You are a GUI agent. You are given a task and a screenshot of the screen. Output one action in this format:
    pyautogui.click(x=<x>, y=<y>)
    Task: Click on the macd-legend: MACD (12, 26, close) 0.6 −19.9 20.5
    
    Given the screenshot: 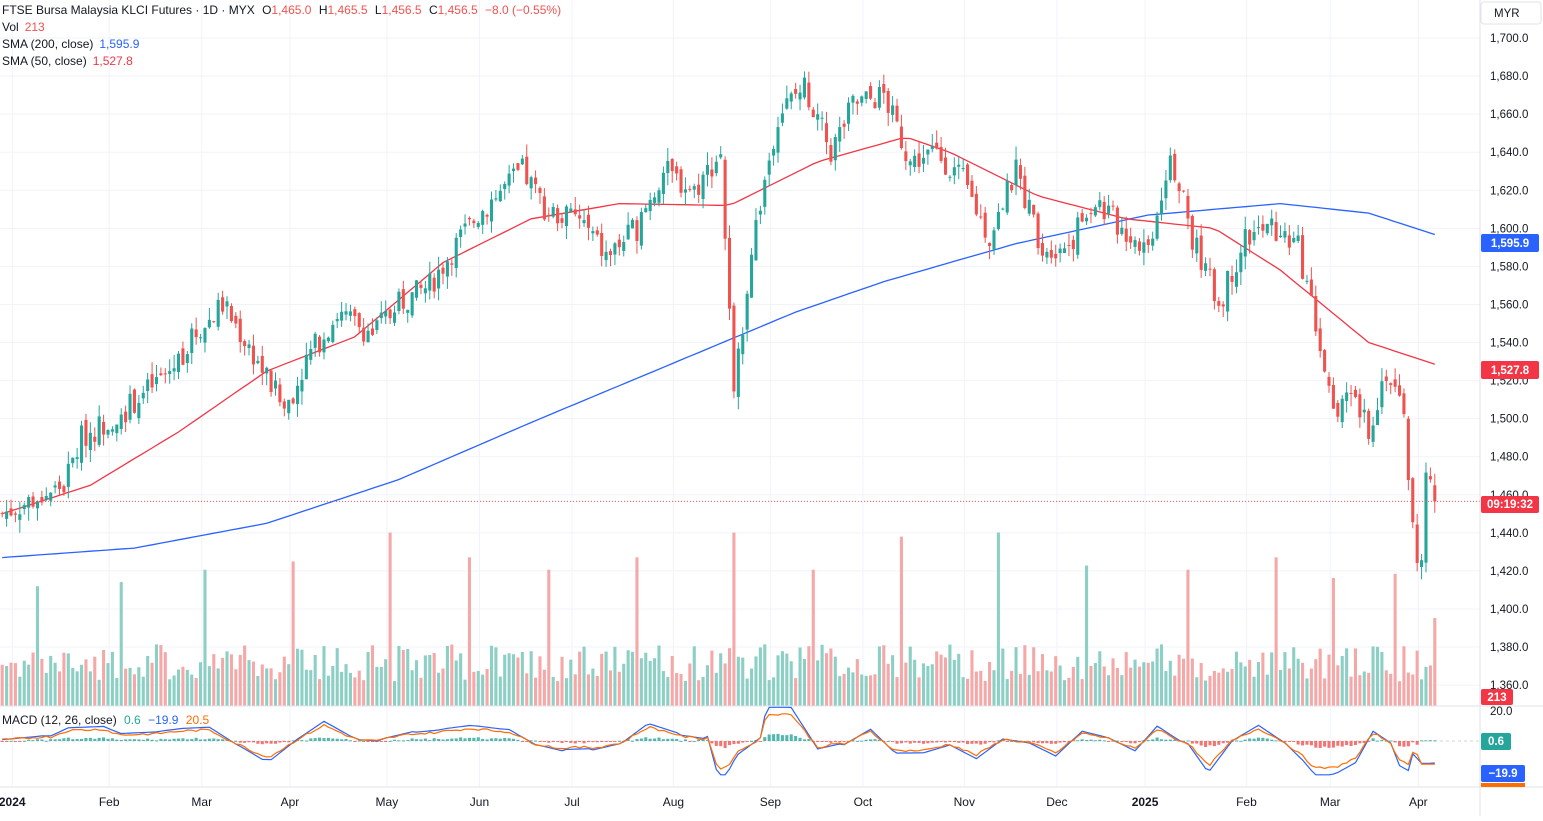 What is the action you would take?
    pyautogui.click(x=106, y=720)
    